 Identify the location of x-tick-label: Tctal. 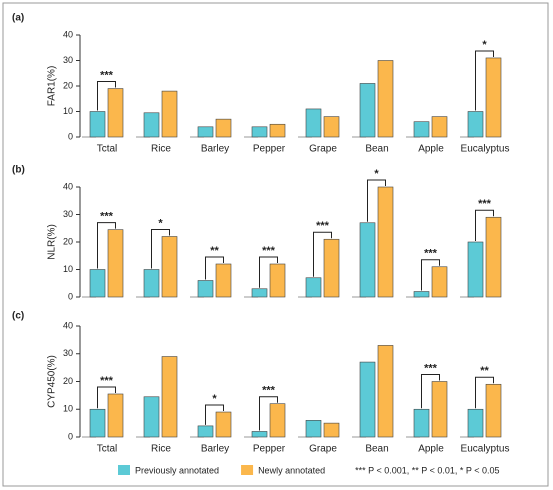
(107, 149).